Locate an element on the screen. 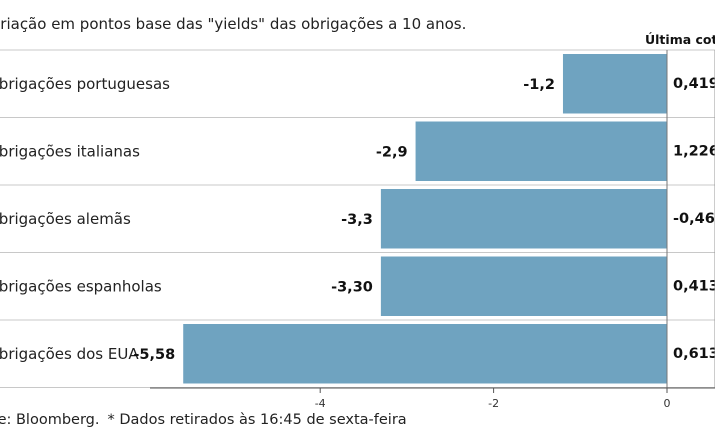 This screenshot has width=715, height=445. category-label: Obrigações italianas is located at coordinates (70, 151).